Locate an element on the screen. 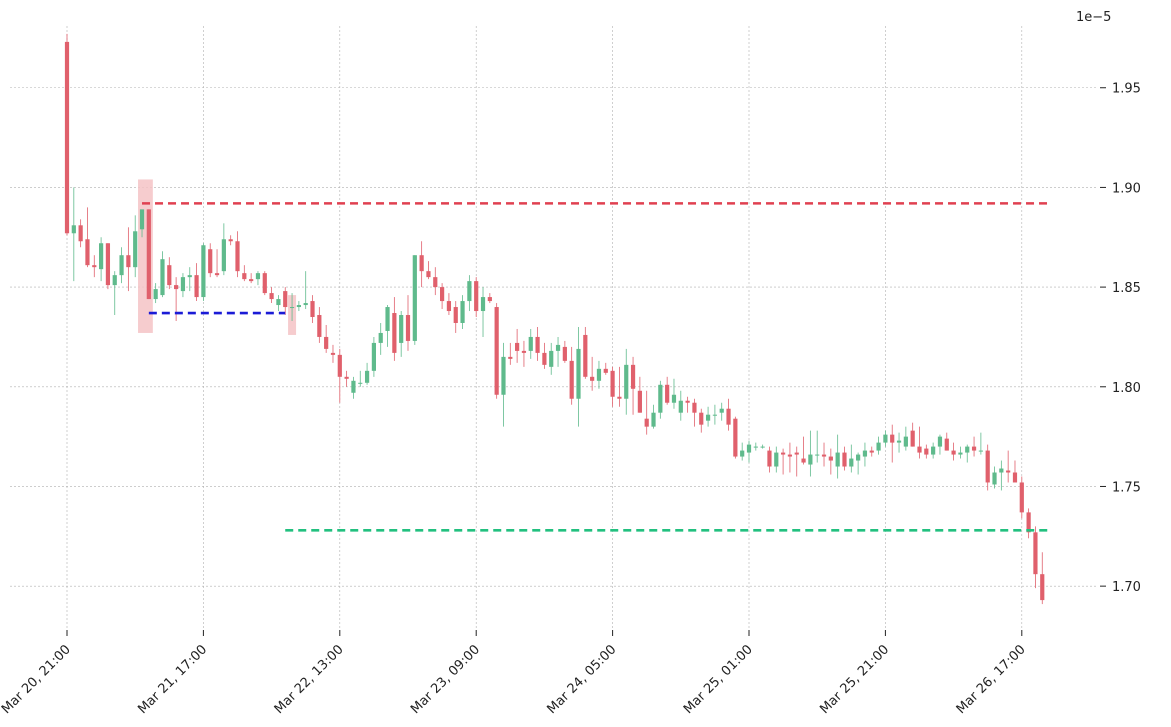 The image size is (1171, 727). x-tick-label: Mar 20, 21:00 is located at coordinates (37, 679).